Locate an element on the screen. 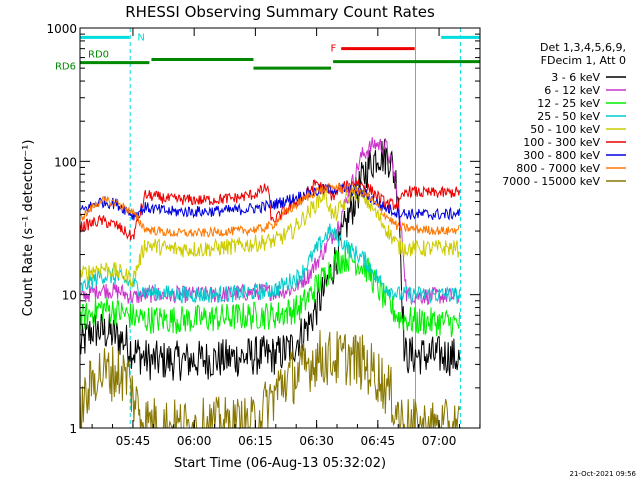 This screenshot has height=484, width=640. x-tick-label-2: 06:15 is located at coordinates (255, 441).